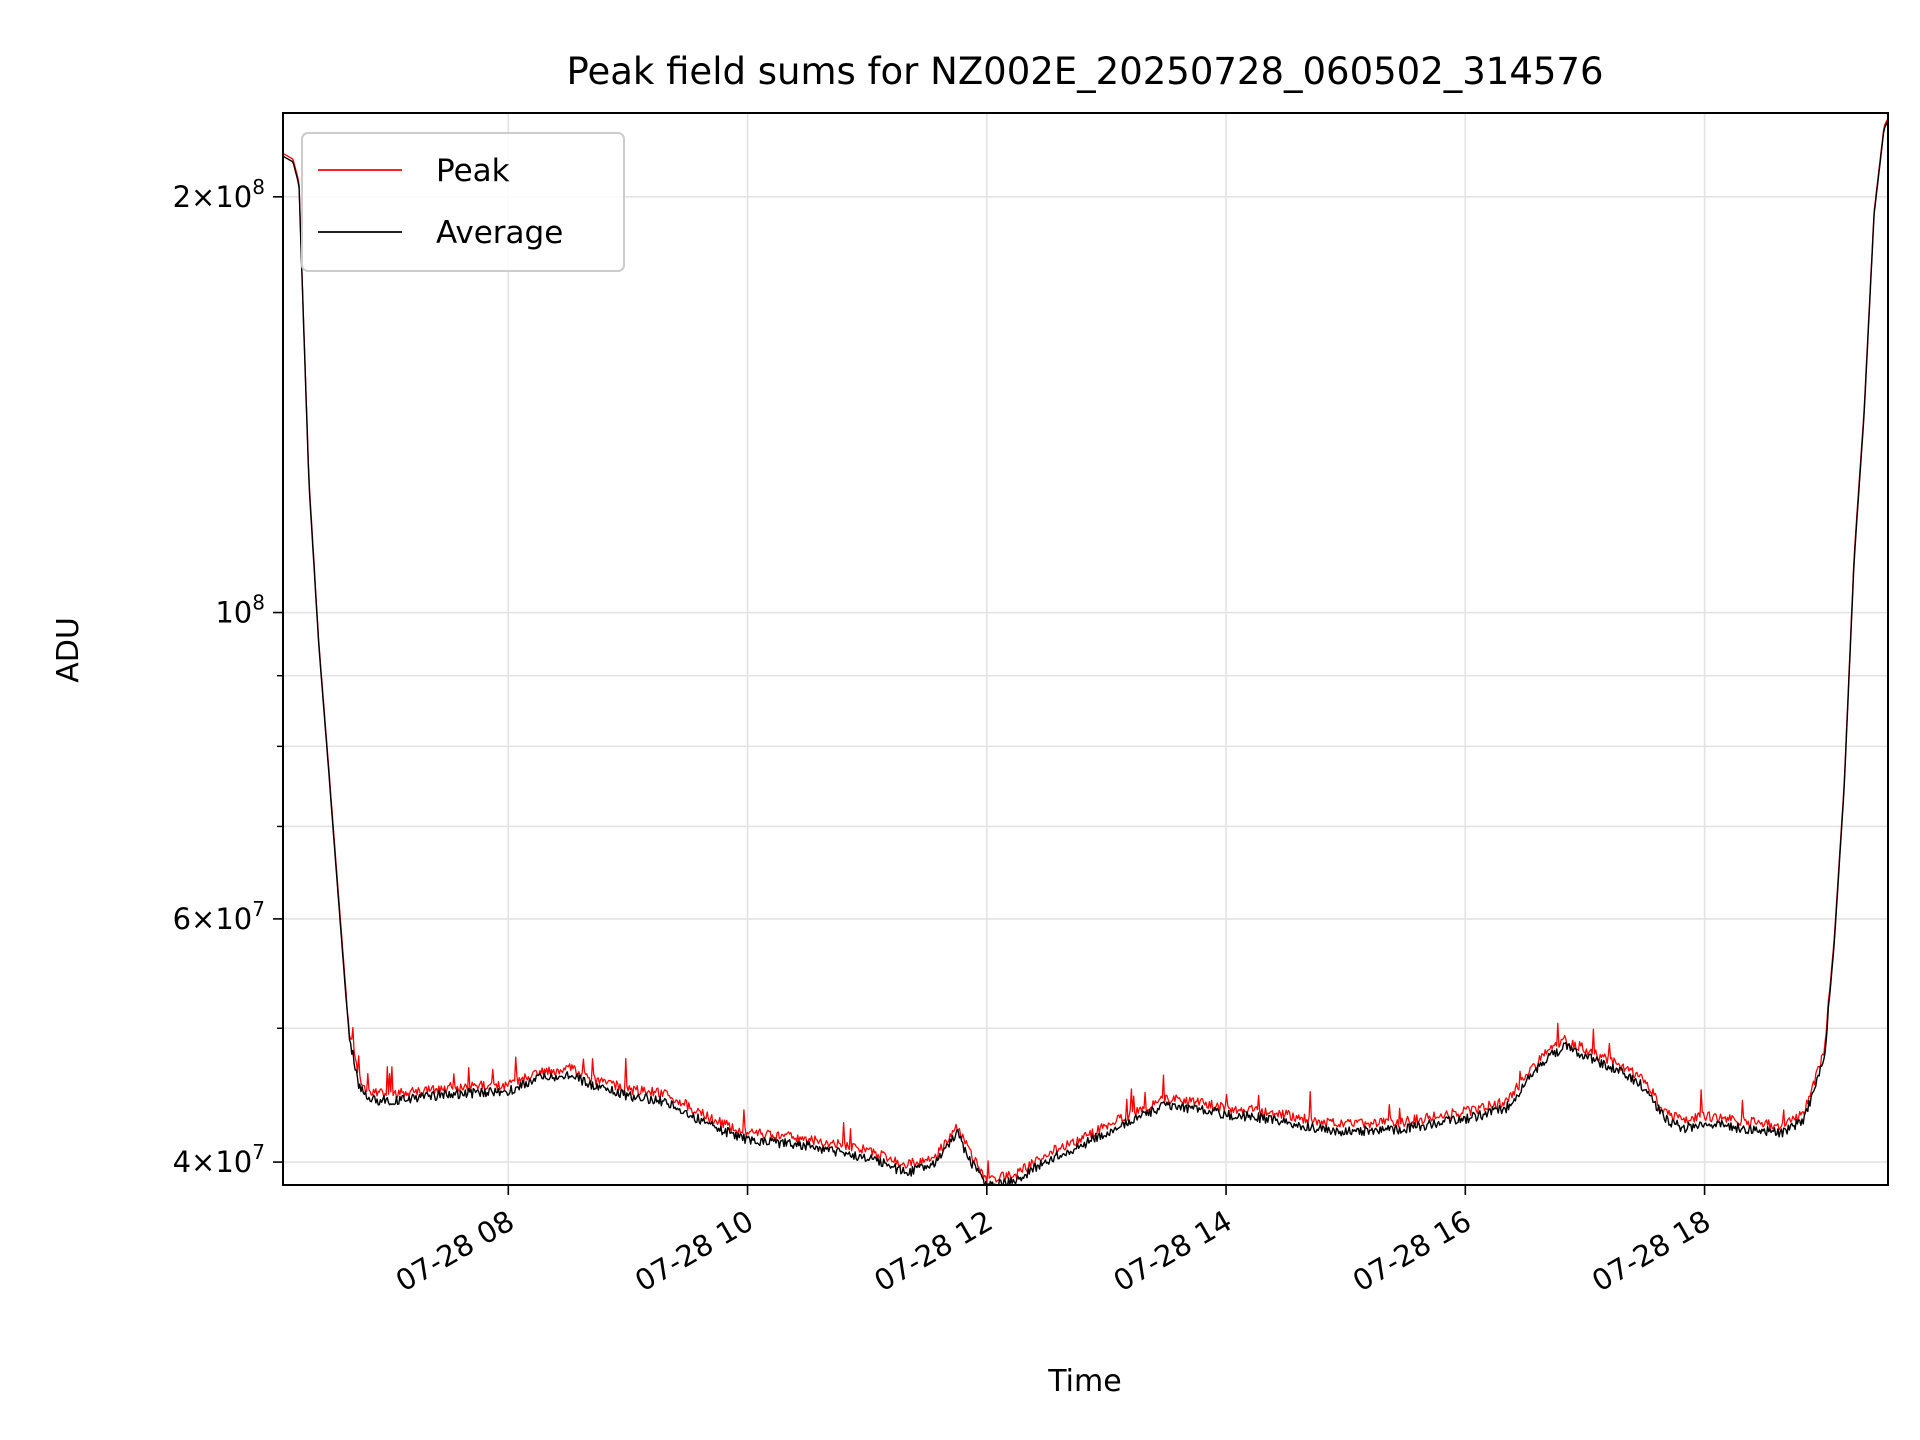 The width and height of the screenshot is (1920, 1440). What do you see at coordinates (219, 916) in the screenshot?
I see `y-tick-label: 6×107` at bounding box center [219, 916].